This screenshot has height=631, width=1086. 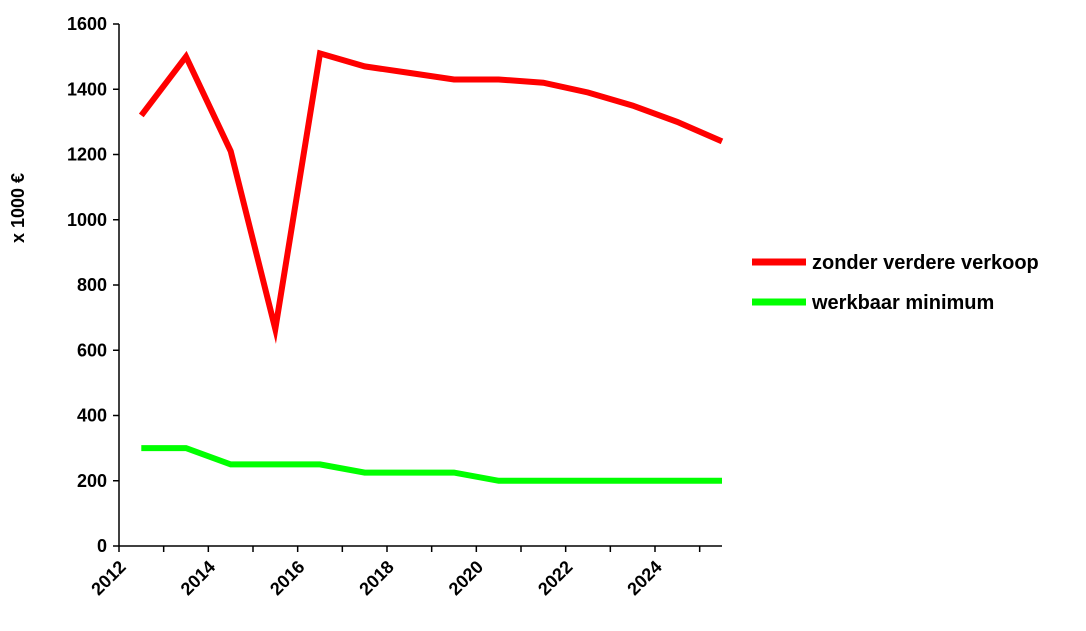 I want to click on x-tick-label: 2016, so click(x=287, y=578).